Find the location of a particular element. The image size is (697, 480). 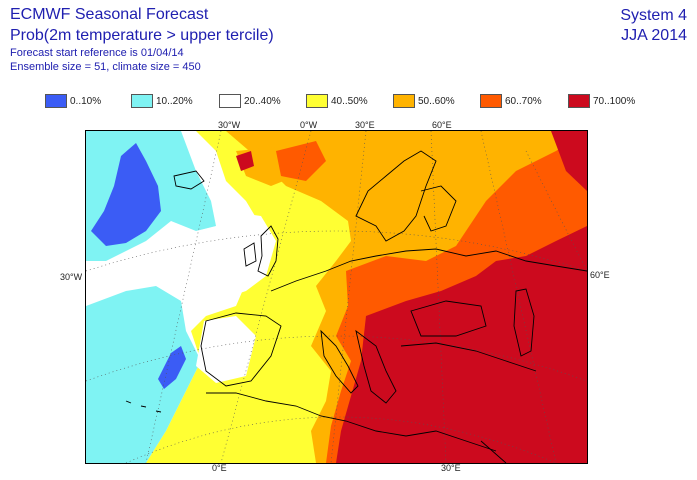

right-axis-label: 60°E is located at coordinates (600, 275).